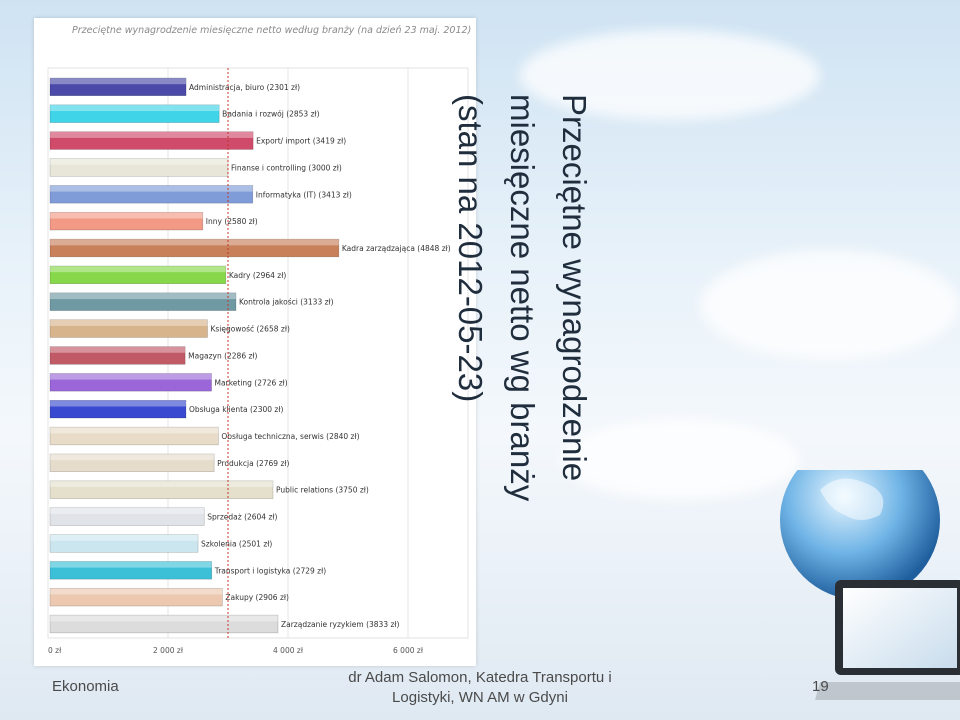 This screenshot has height=720, width=960. What do you see at coordinates (290, 436) in the screenshot?
I see `bar-label: Obsługa techniczna, serwis (2840 zł)` at bounding box center [290, 436].